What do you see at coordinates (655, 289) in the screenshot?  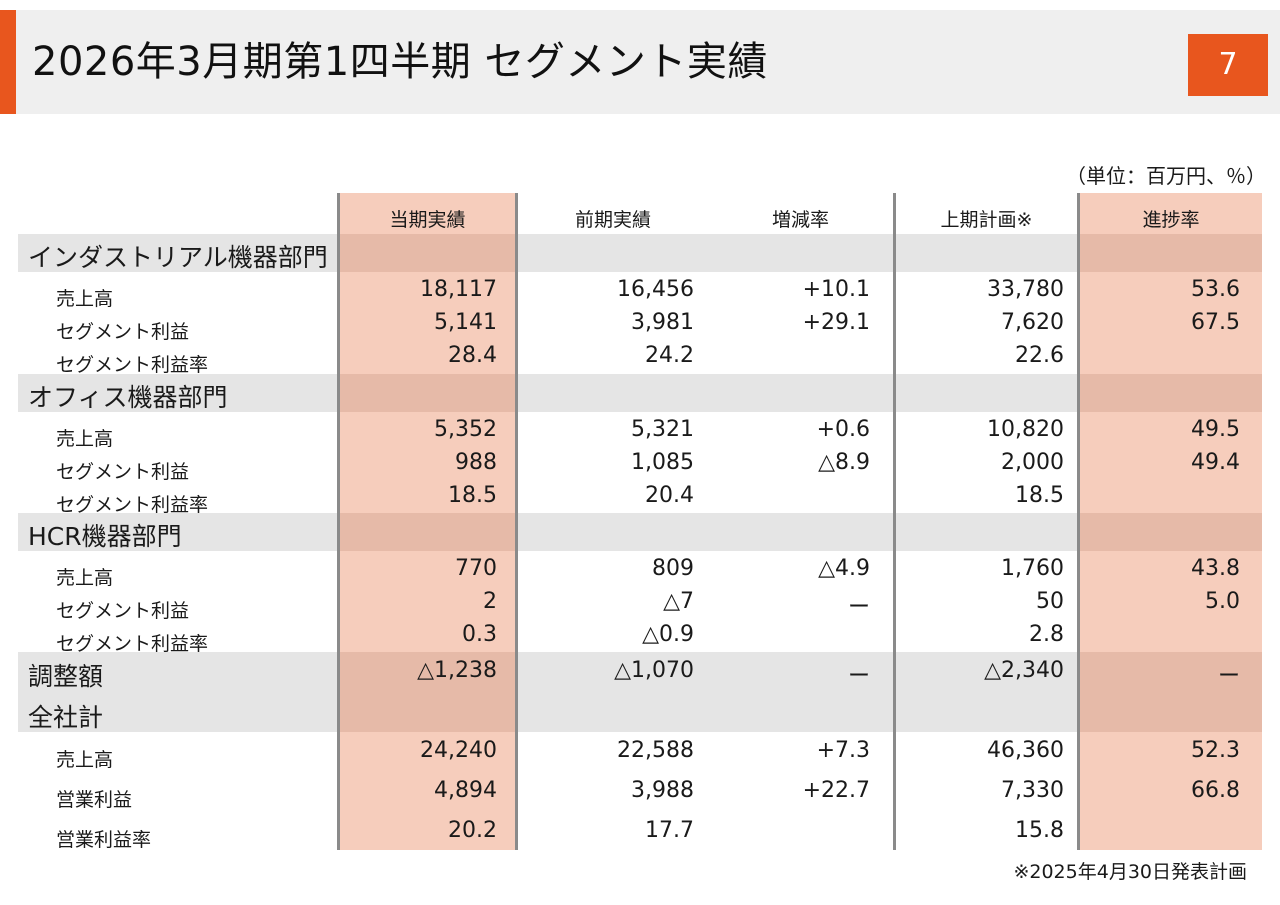 I see `cell-previous: 16,456` at bounding box center [655, 289].